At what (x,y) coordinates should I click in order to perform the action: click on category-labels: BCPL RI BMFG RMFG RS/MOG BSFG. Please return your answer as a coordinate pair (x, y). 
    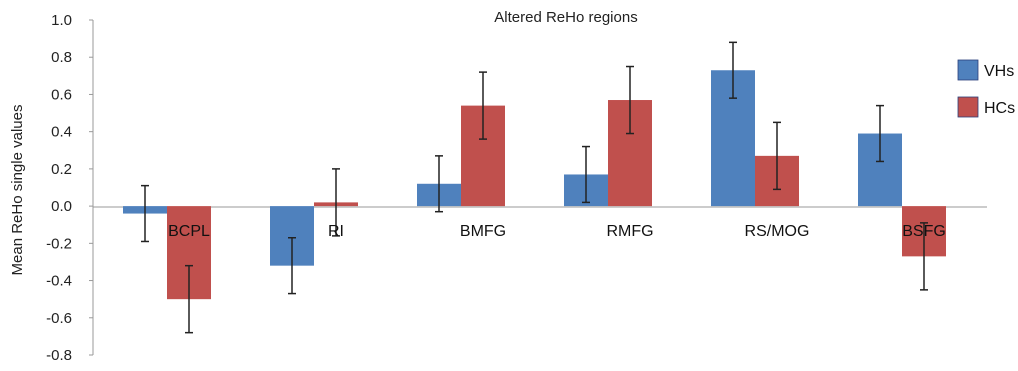
    Looking at the image, I should click on (557, 231).